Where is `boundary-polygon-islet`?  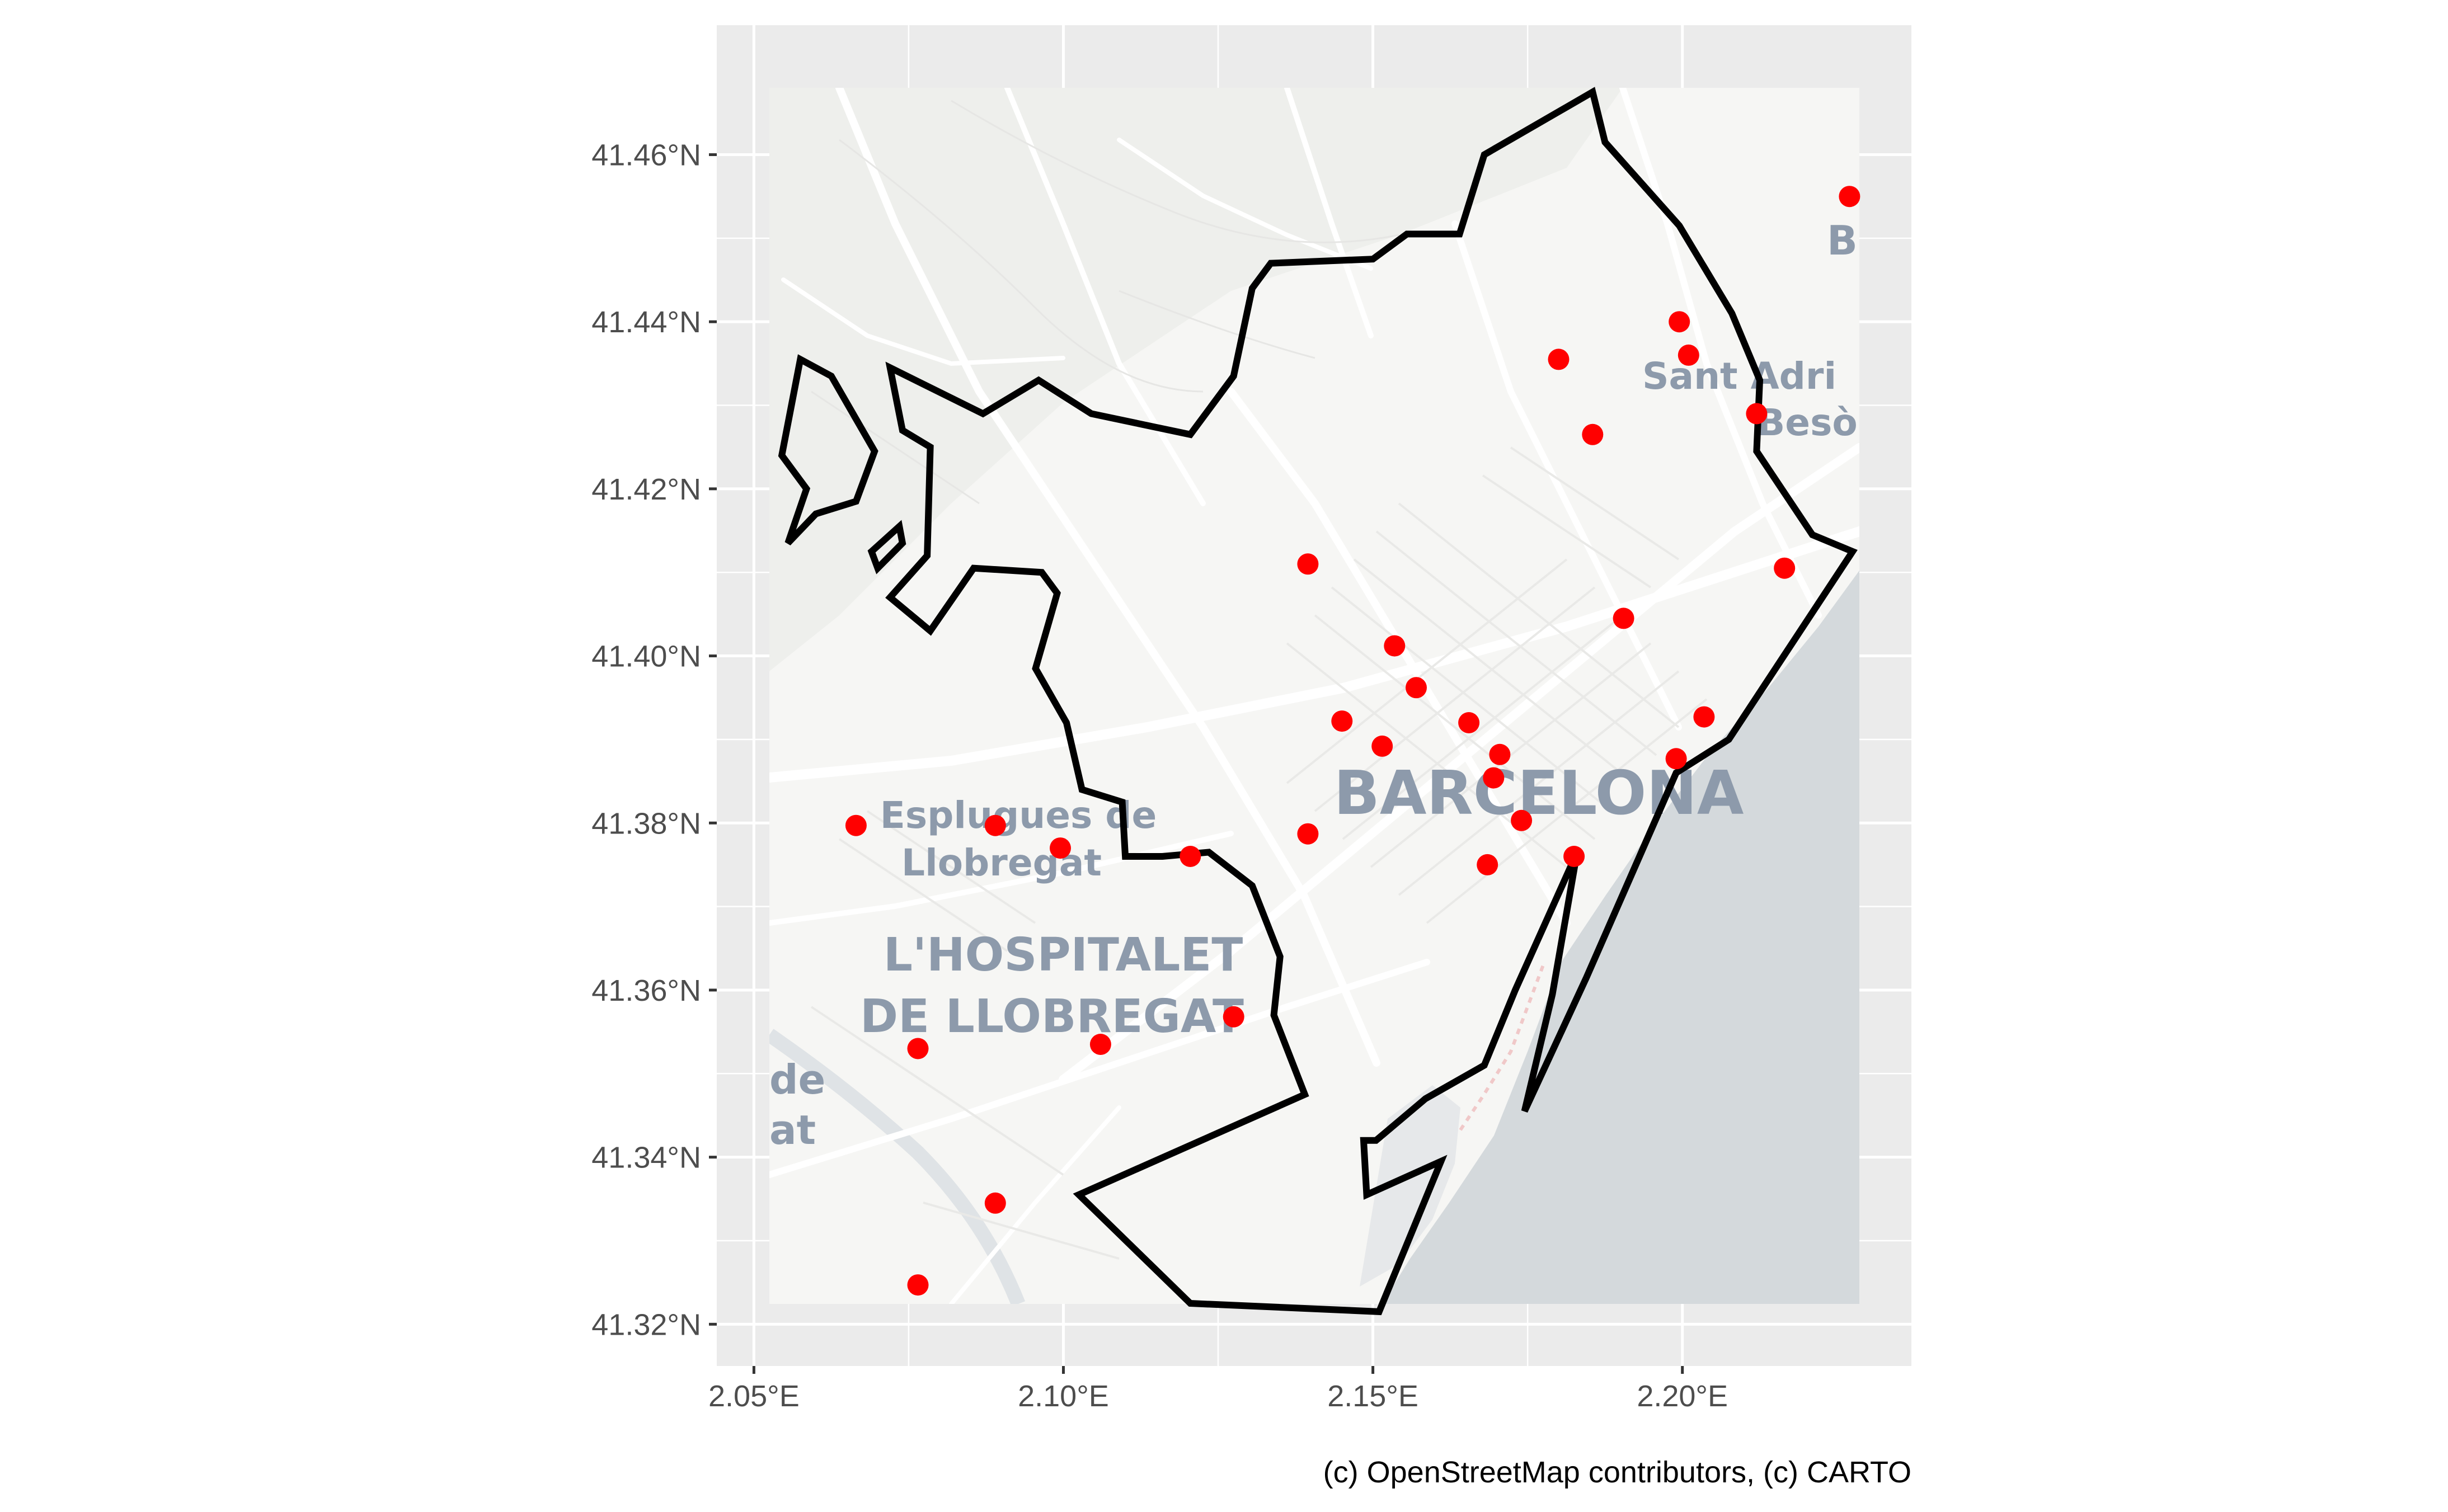
boundary-polygon-islet is located at coordinates (886, 547).